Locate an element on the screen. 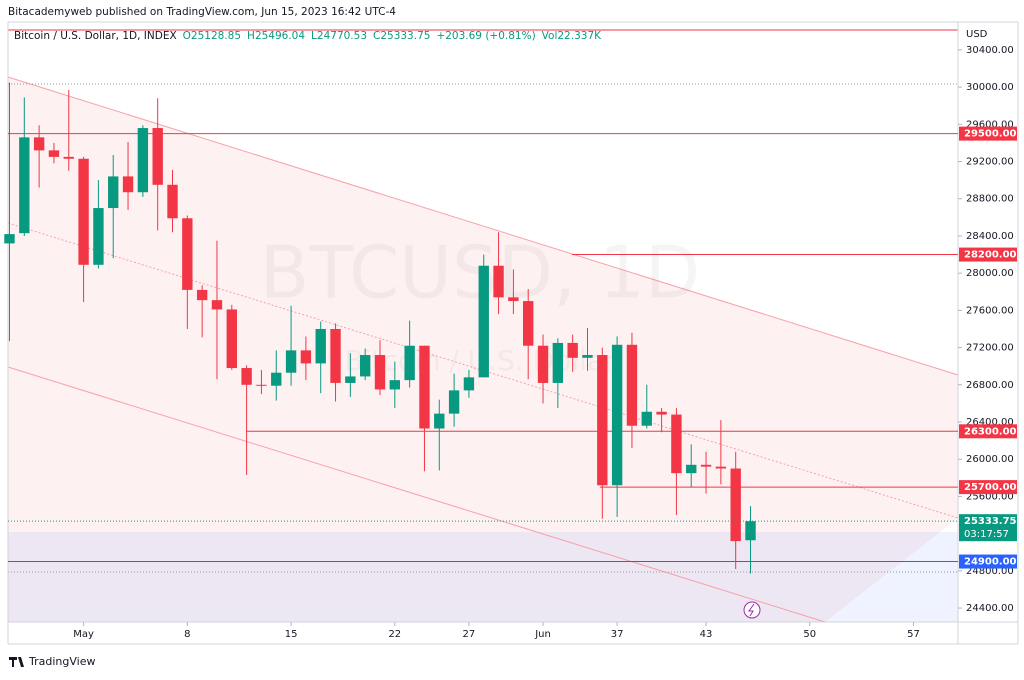  countdown: 03:17:57 is located at coordinates (986, 534).